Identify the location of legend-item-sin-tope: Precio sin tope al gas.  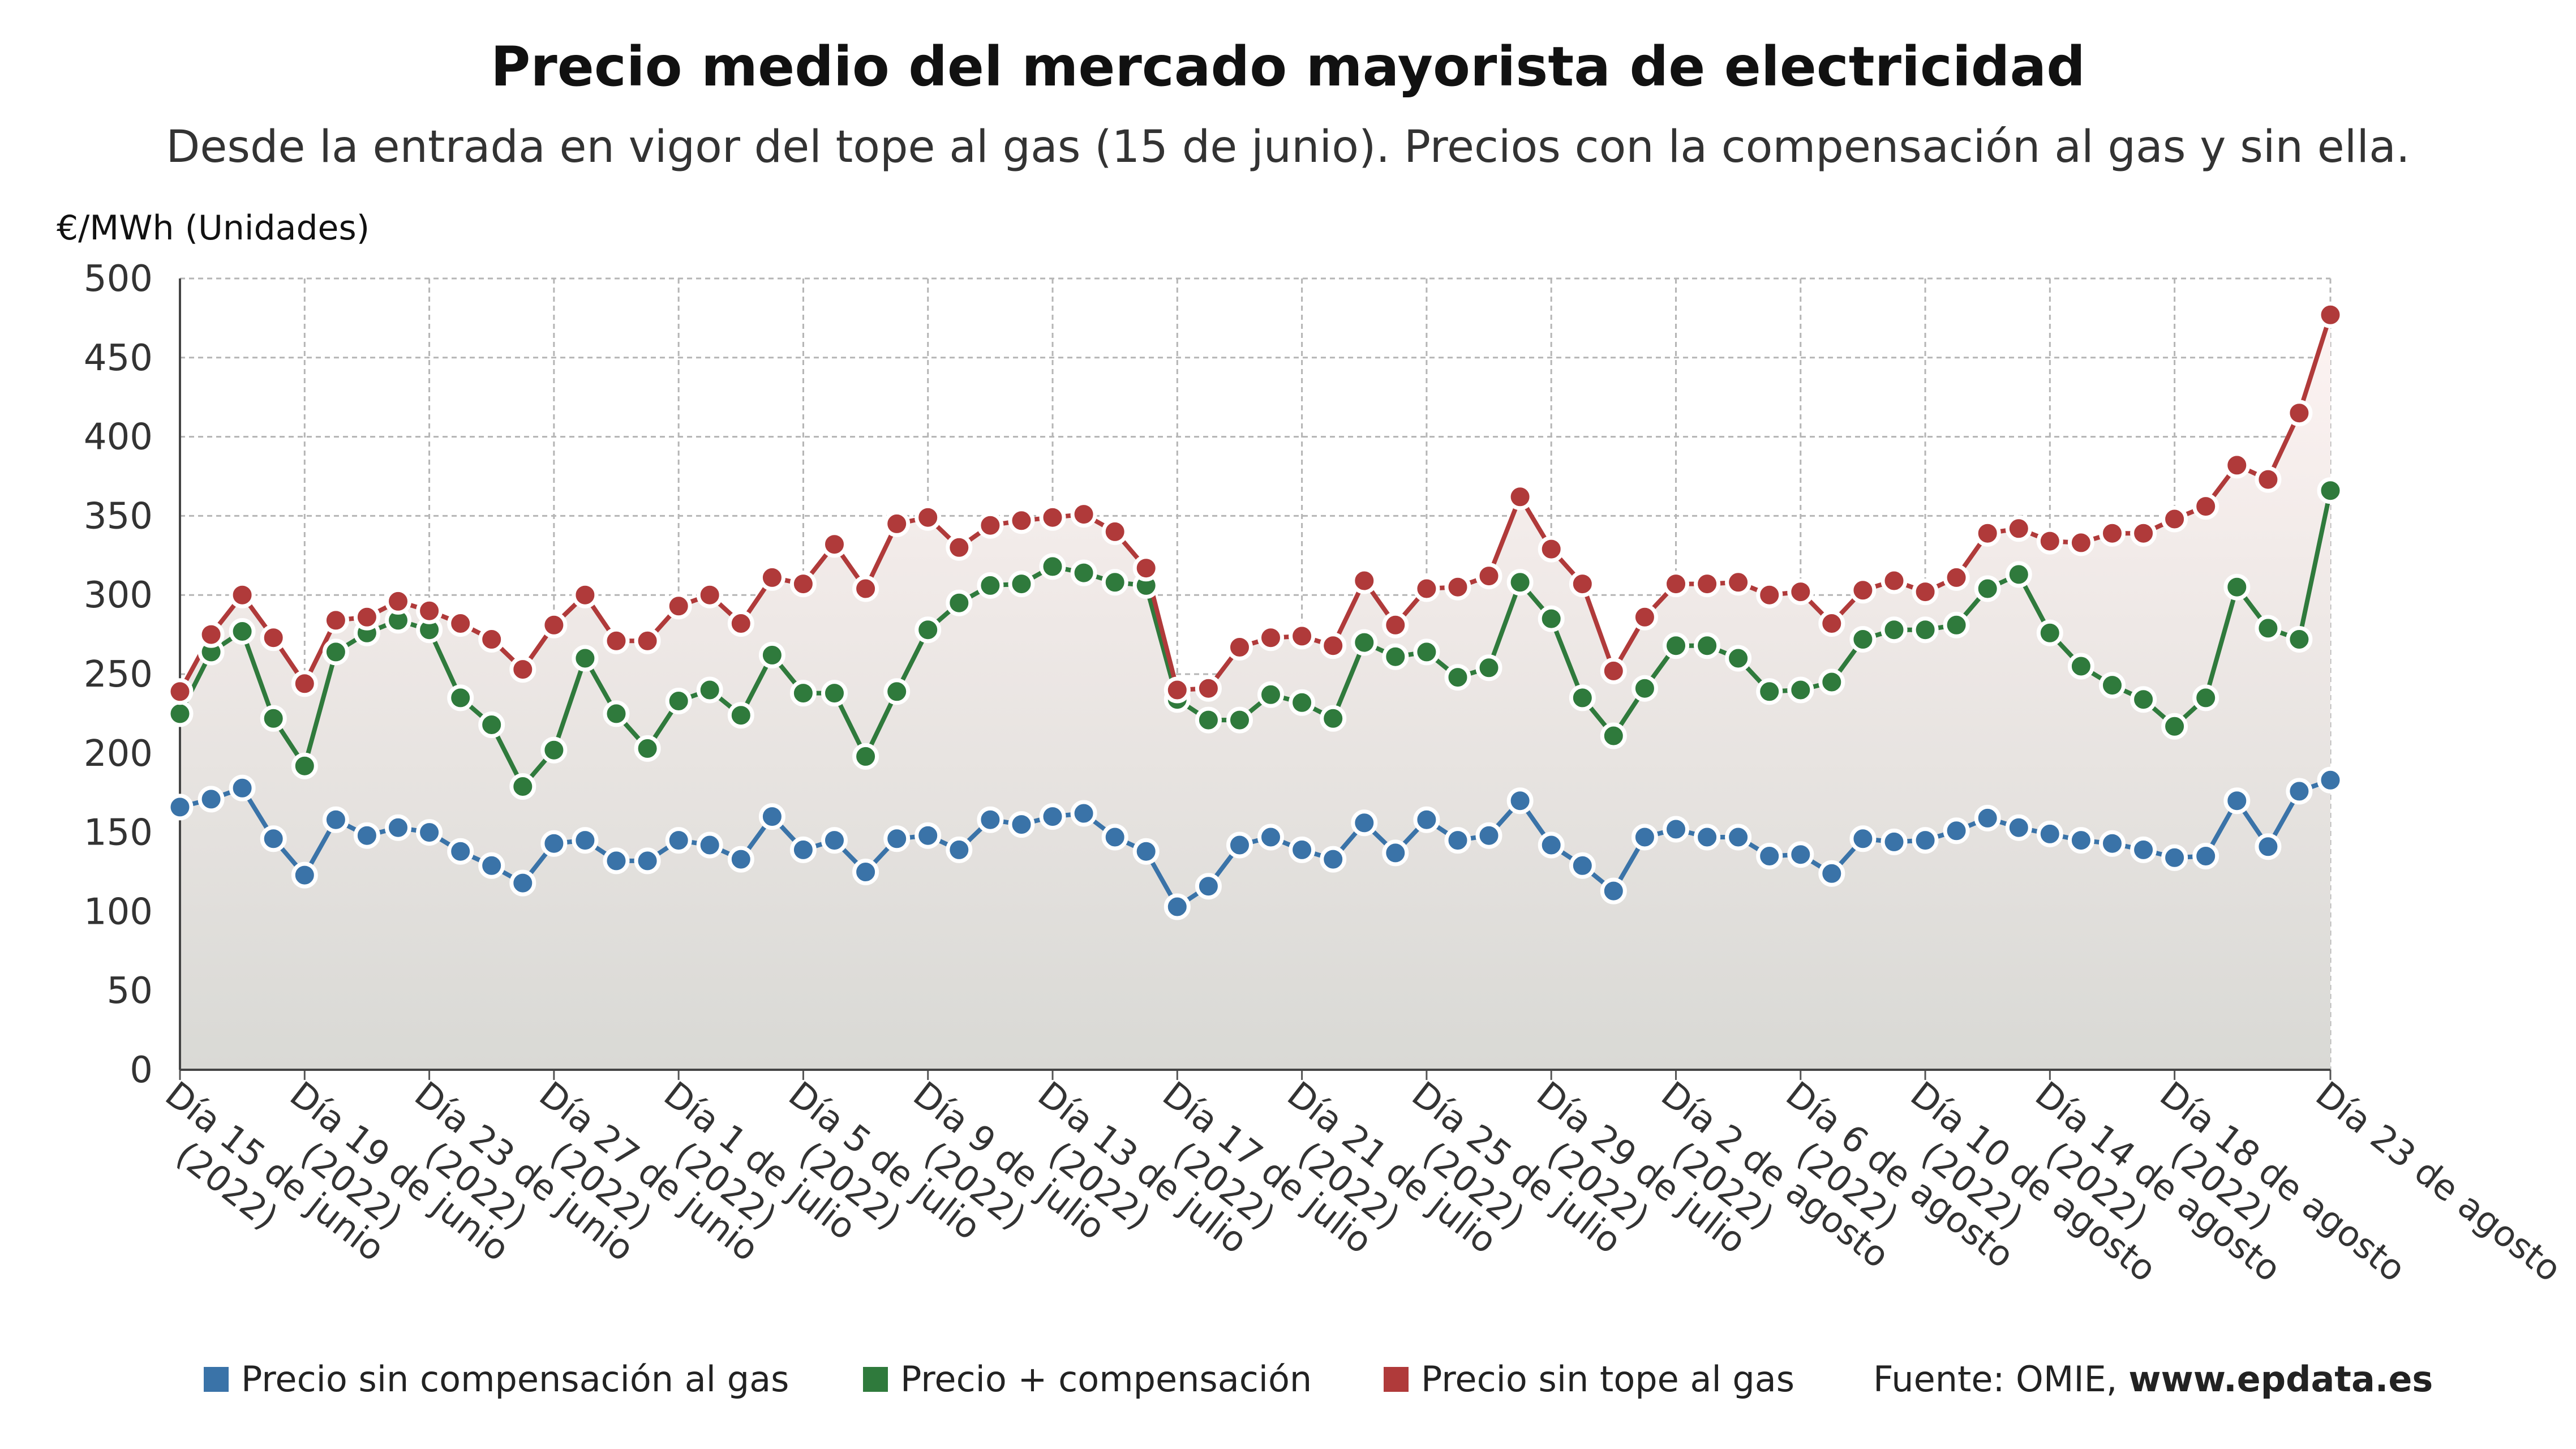
(1589, 1379).